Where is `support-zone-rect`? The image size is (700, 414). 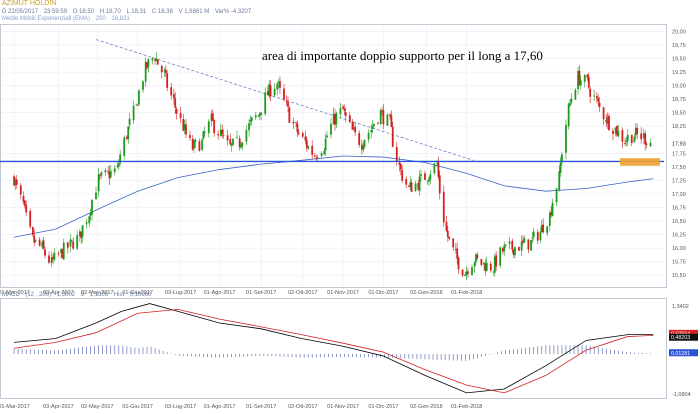 support-zone-rect is located at coordinates (640, 162).